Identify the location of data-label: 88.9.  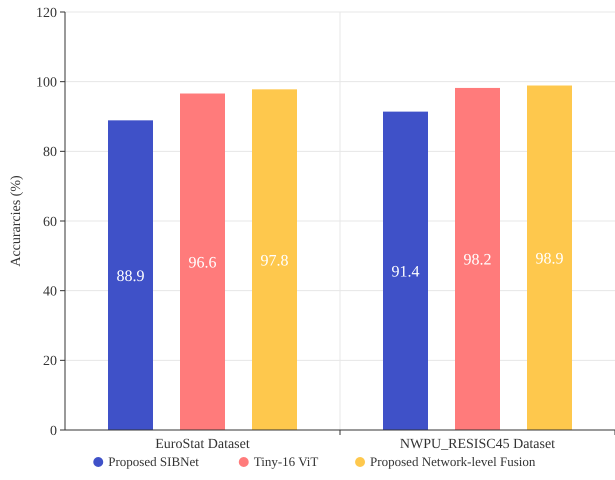
(130, 276).